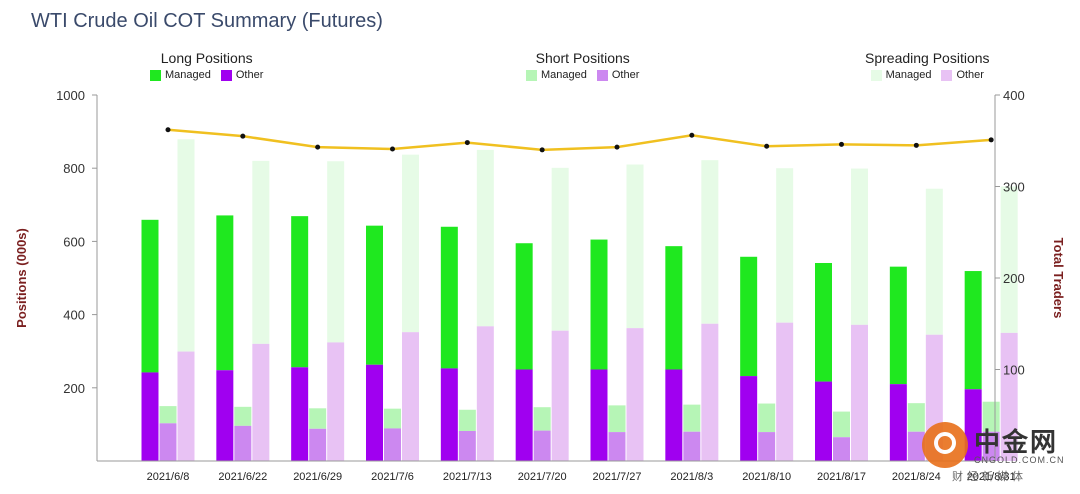 This screenshot has height=494, width=1080. Describe the element at coordinates (242, 477) in the screenshot. I see `x-tick-label: 2021/6/22` at that location.